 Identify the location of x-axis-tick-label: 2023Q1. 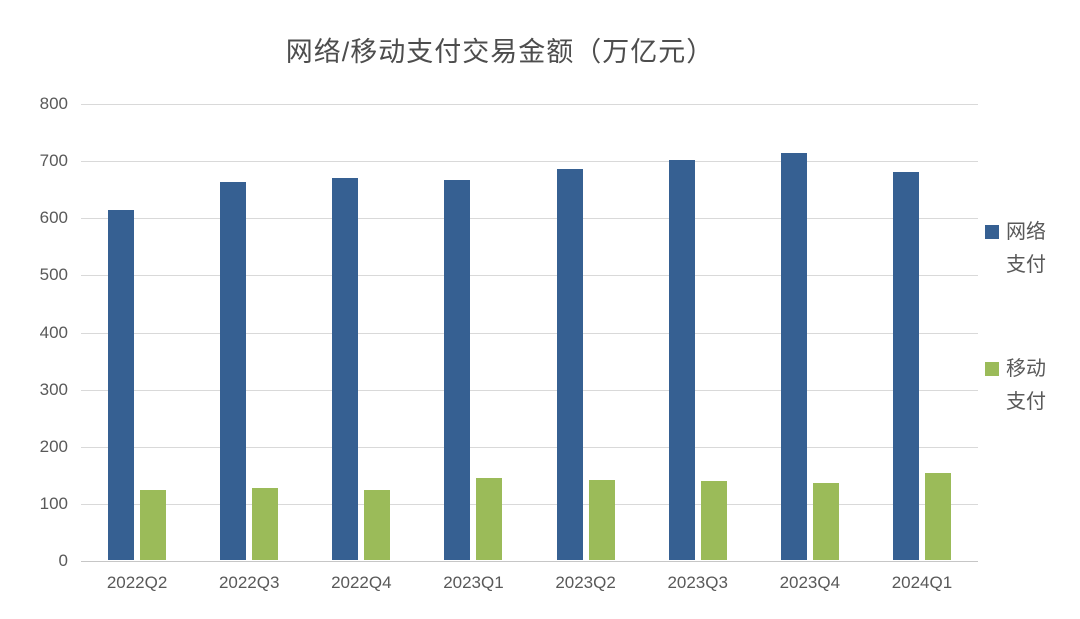
(473, 582).